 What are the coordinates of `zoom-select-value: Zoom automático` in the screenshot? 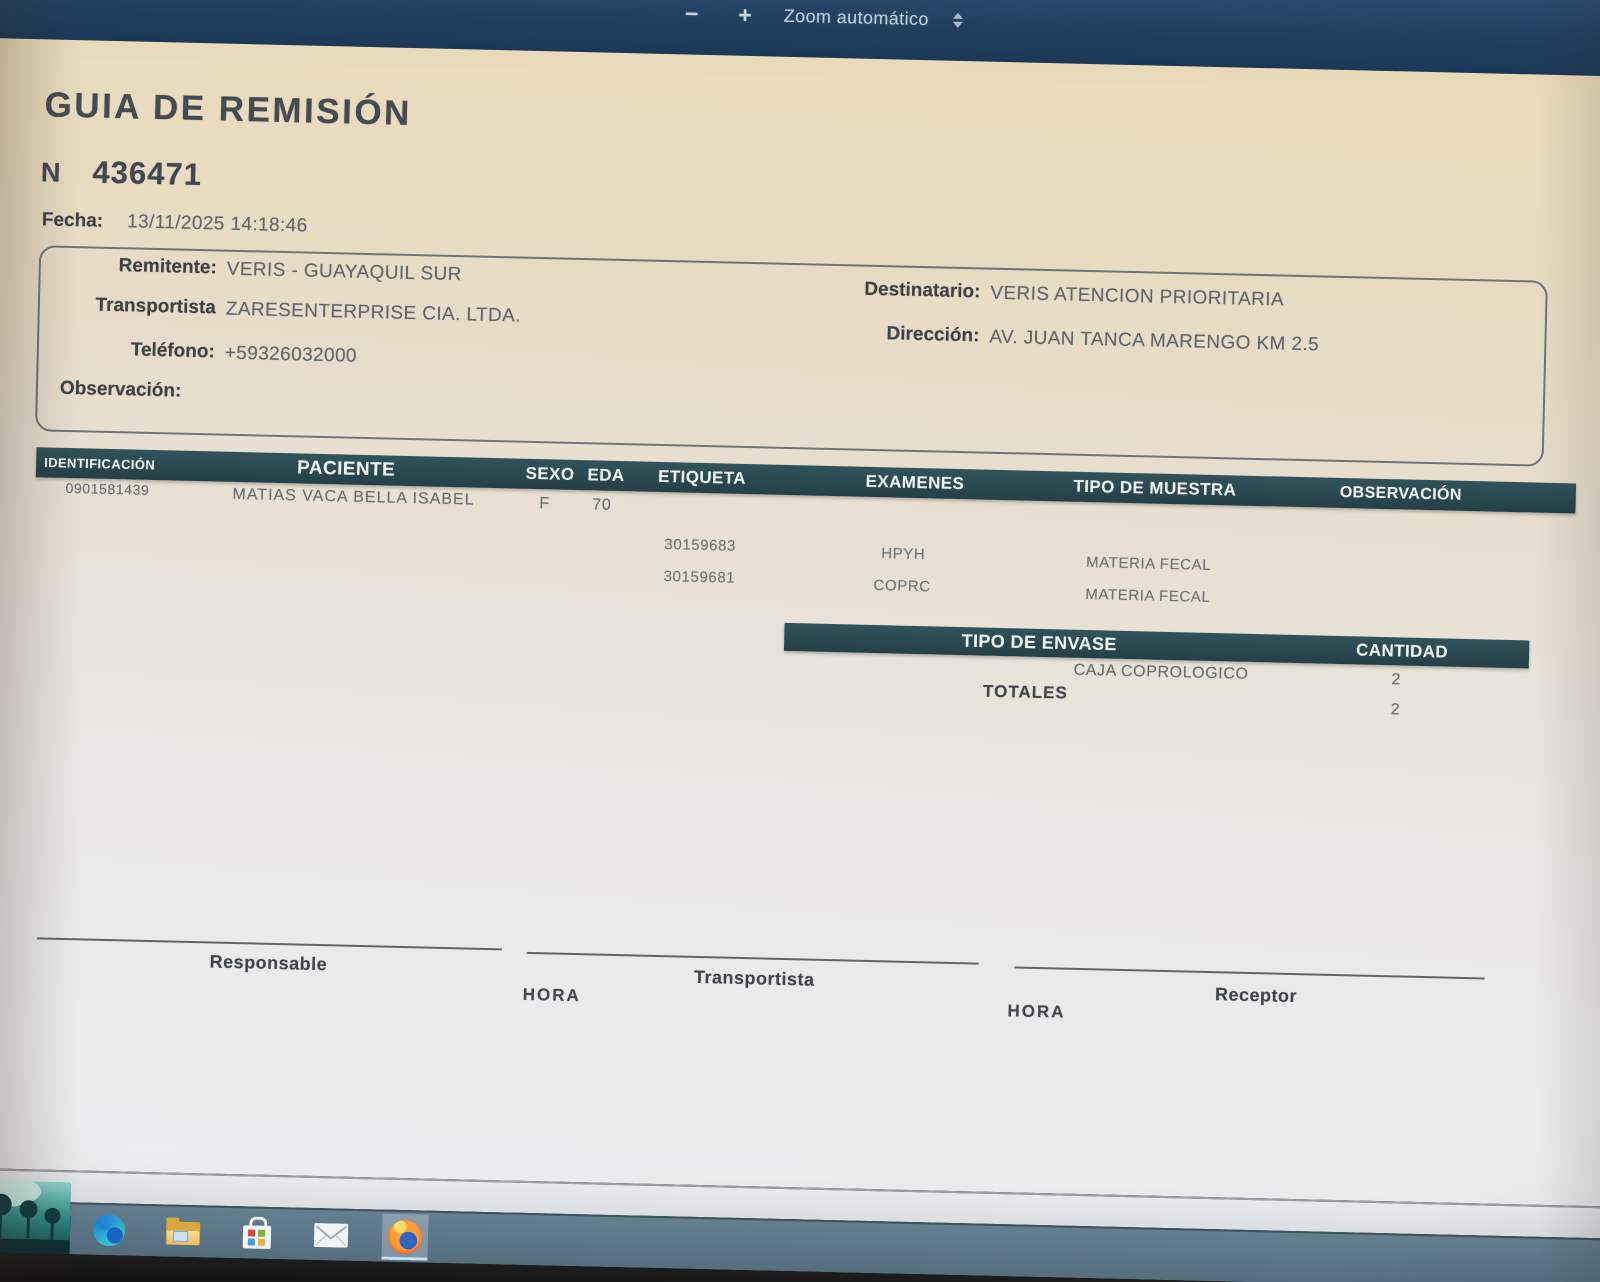 It's located at (856, 17).